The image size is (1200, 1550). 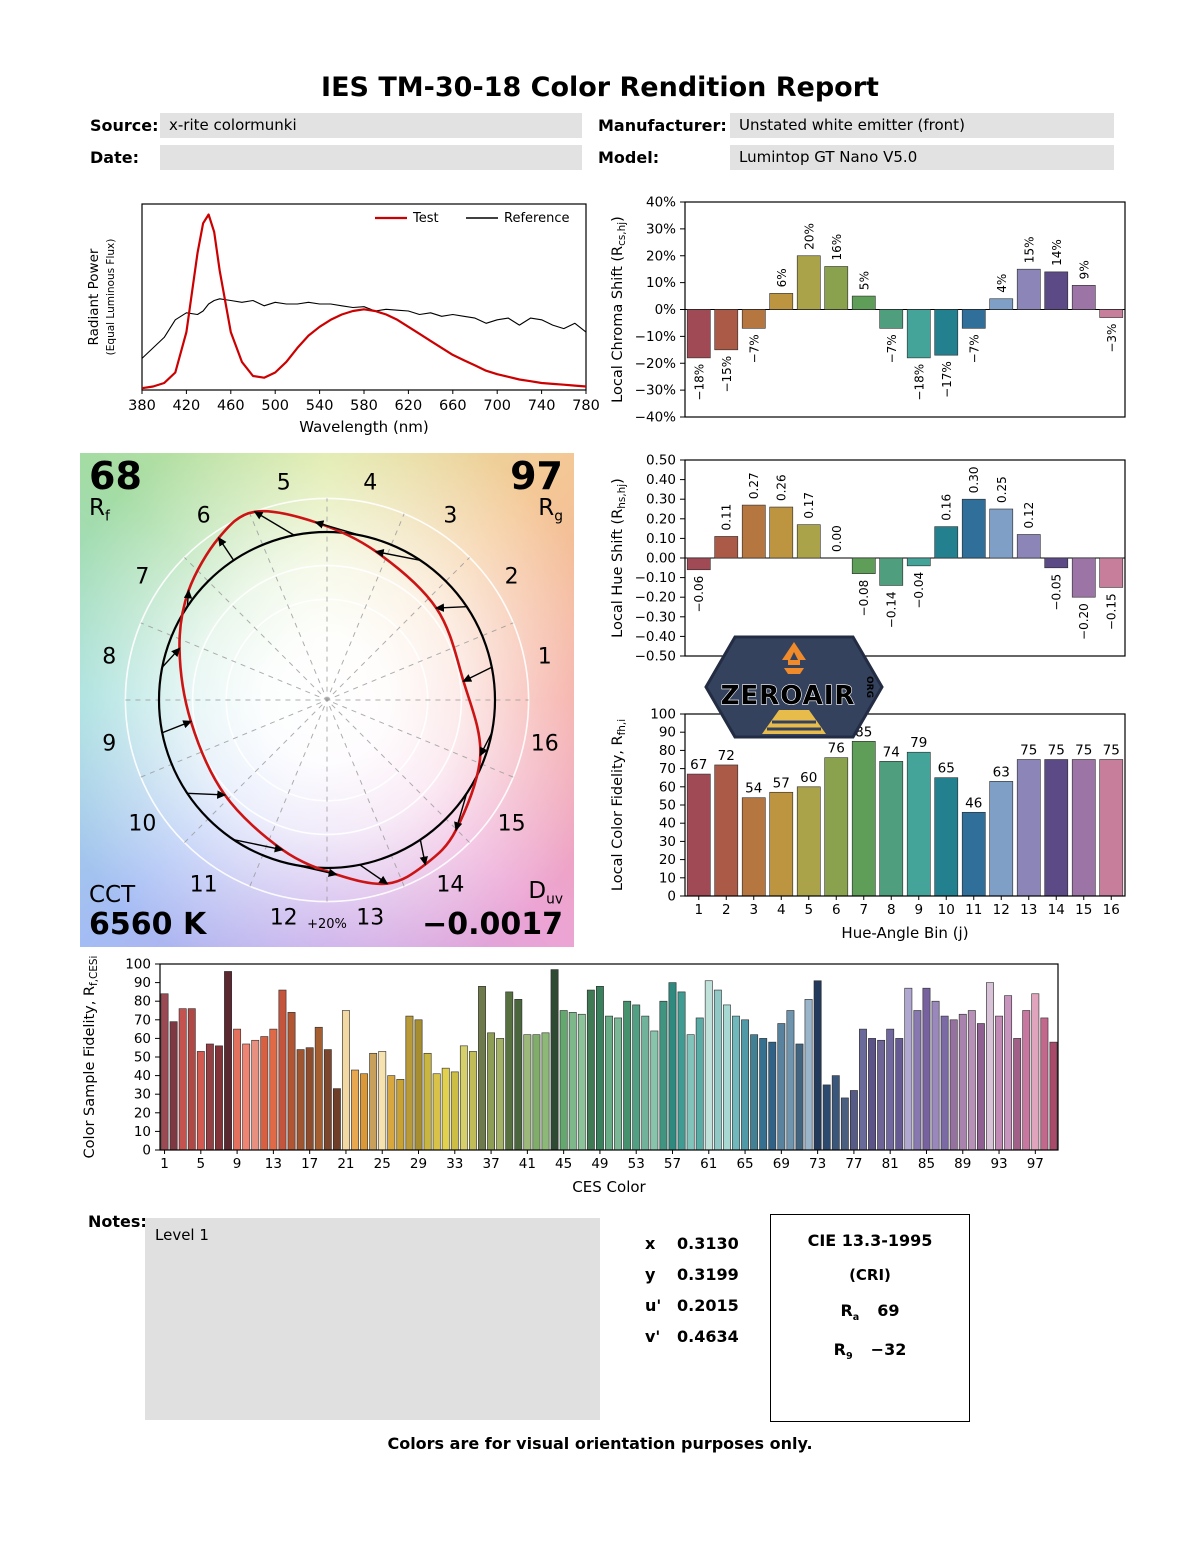 I want to click on svg-text: 540, so click(x=320, y=406).